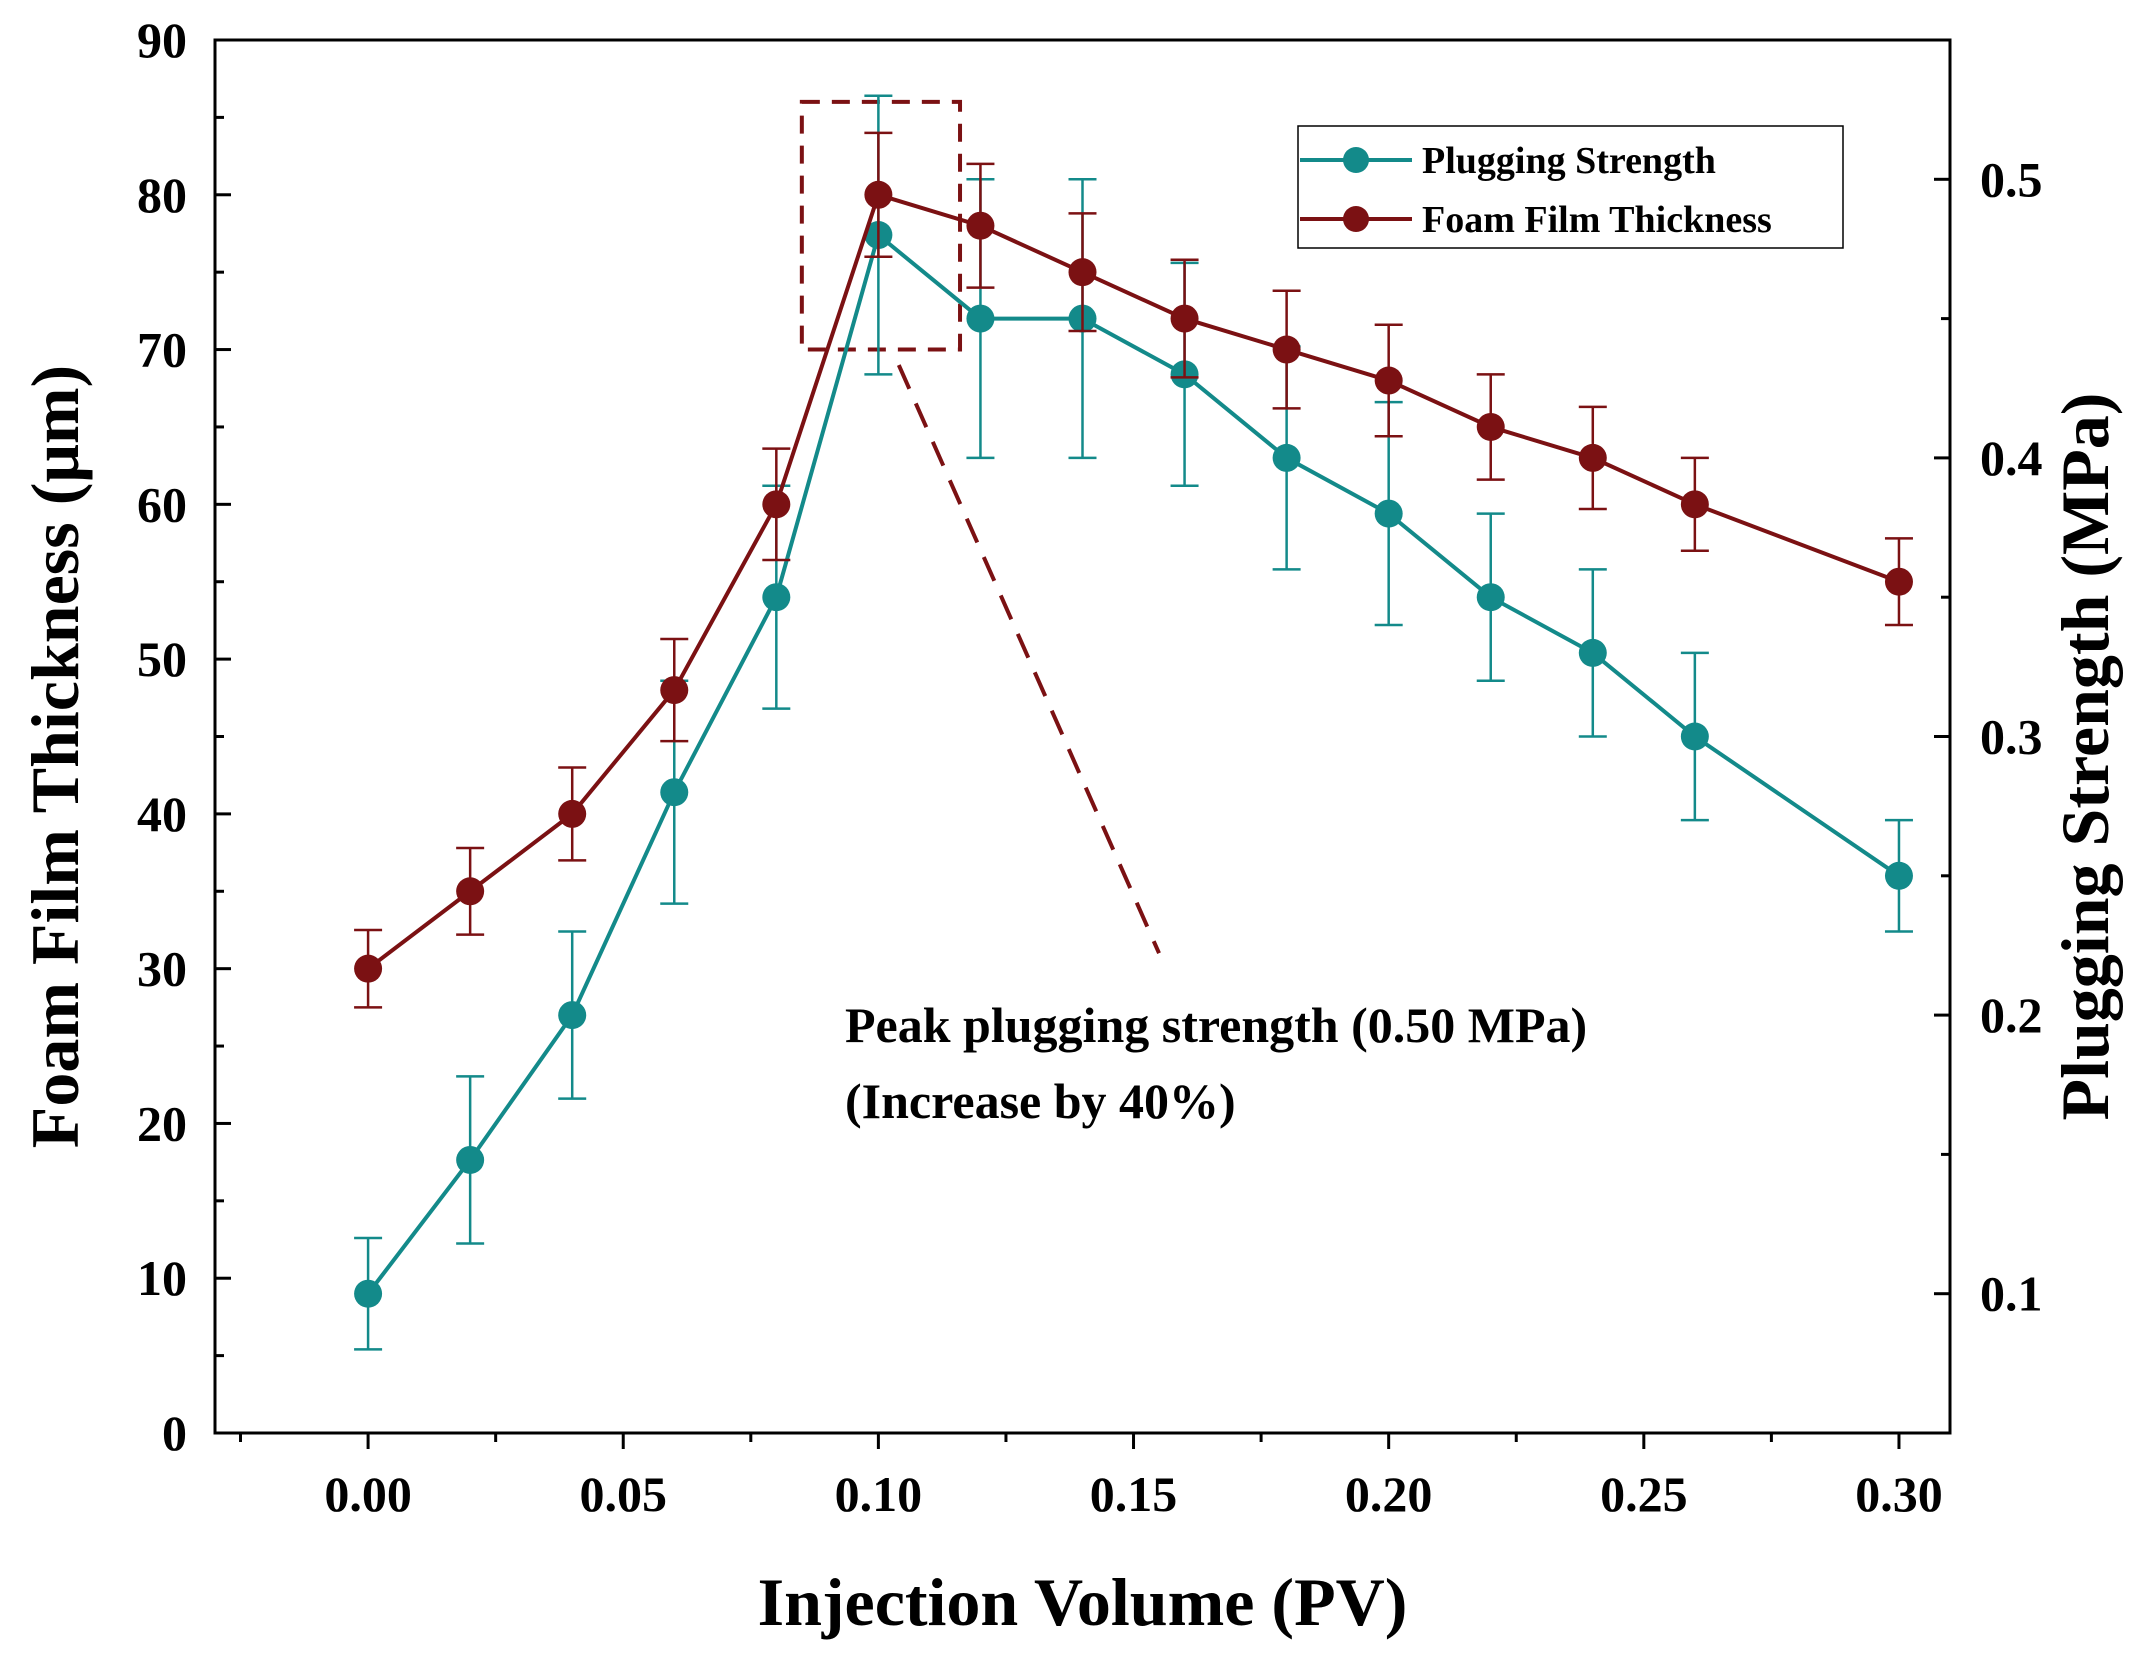 This screenshot has width=2155, height=1660. What do you see at coordinates (162, 814) in the screenshot?
I see `y-left-tick-label: 40` at bounding box center [162, 814].